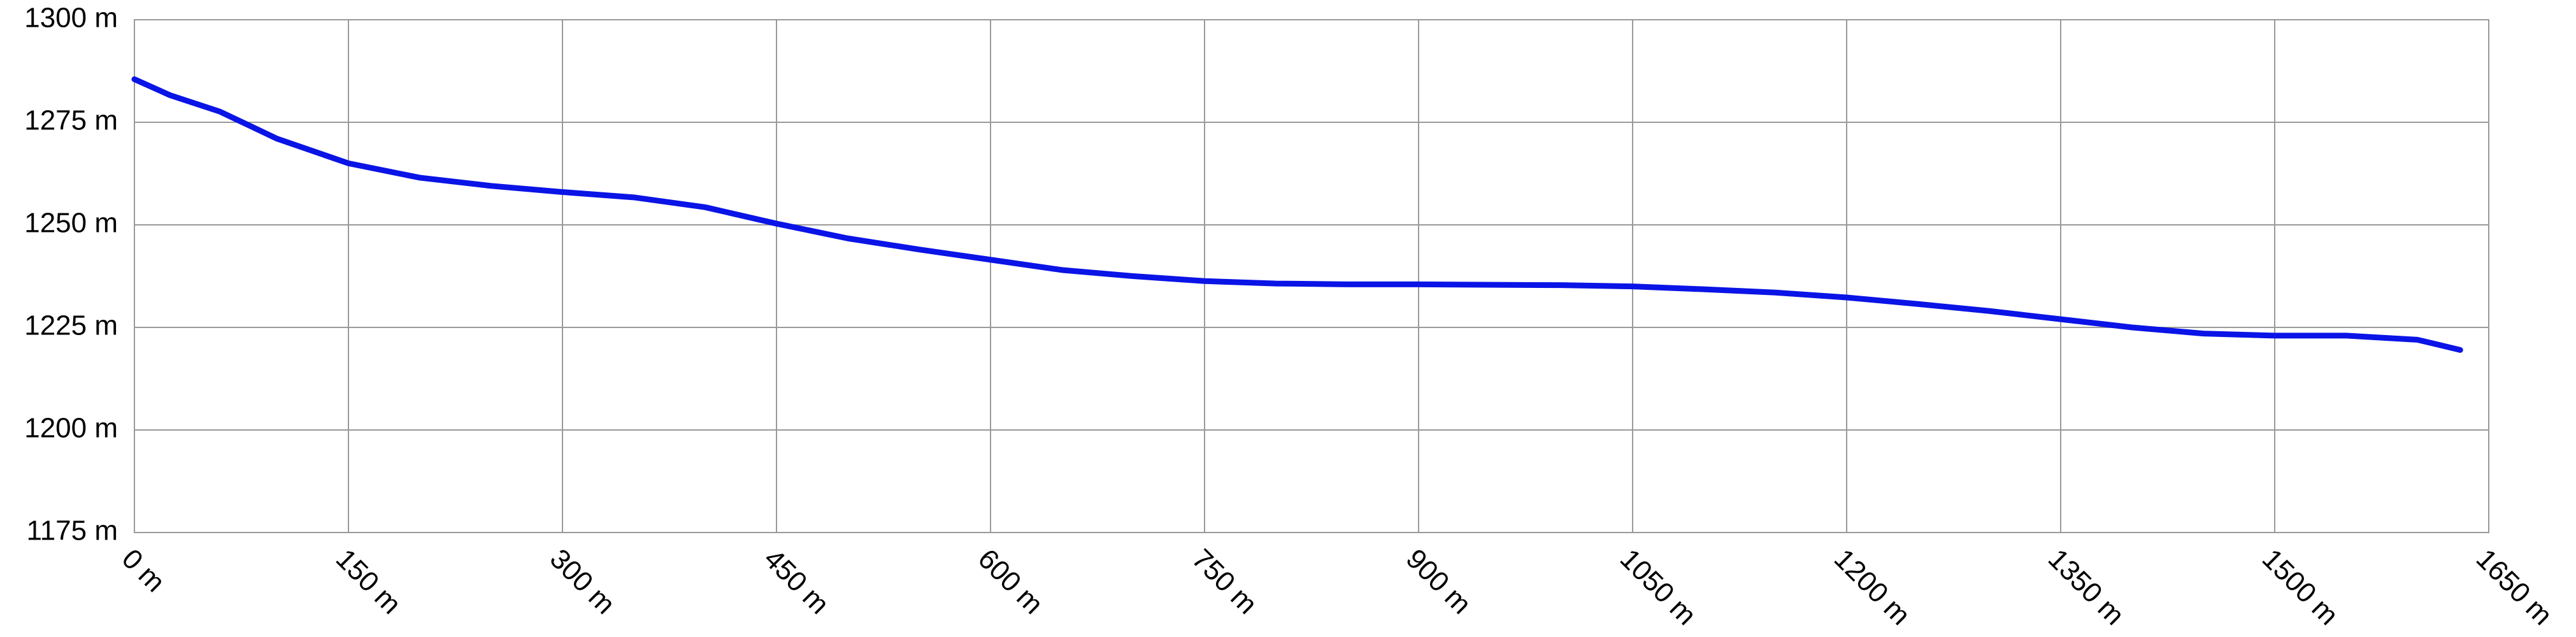  What do you see at coordinates (71, 428) in the screenshot?
I see `y-tick-label: 1200 m` at bounding box center [71, 428].